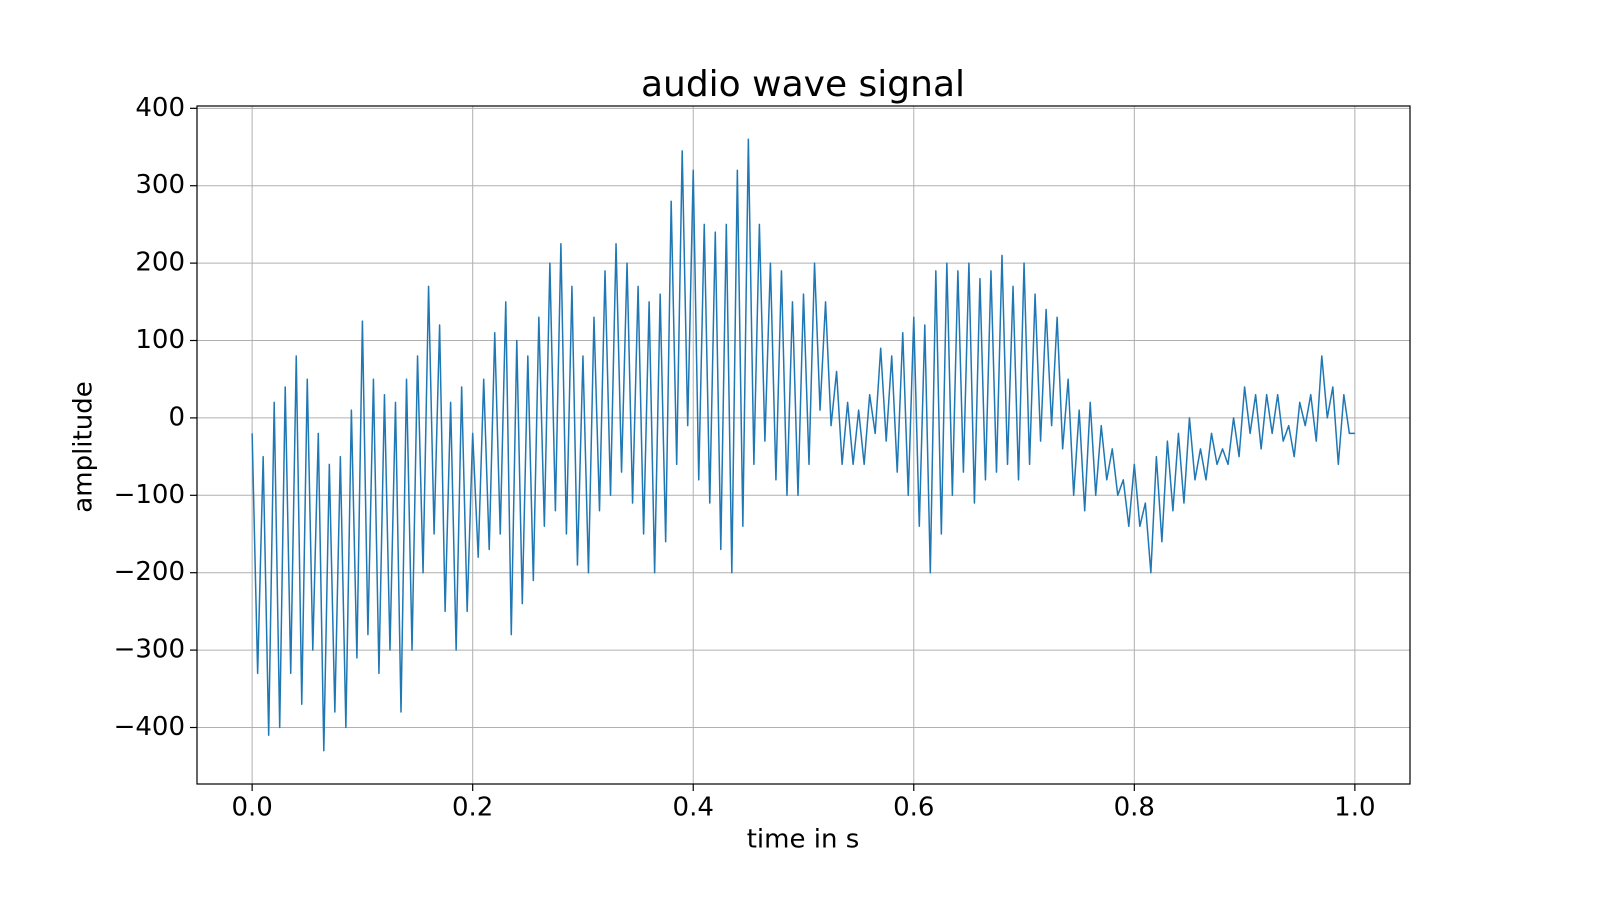 This screenshot has height=900, width=1600. Describe the element at coordinates (1134, 808) in the screenshot. I see `x-tick-label: 0.8` at that location.